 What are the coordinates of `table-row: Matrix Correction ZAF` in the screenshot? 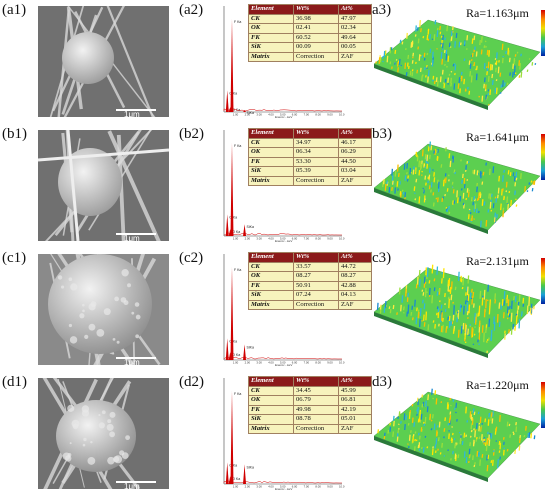 It's located at (310, 428).